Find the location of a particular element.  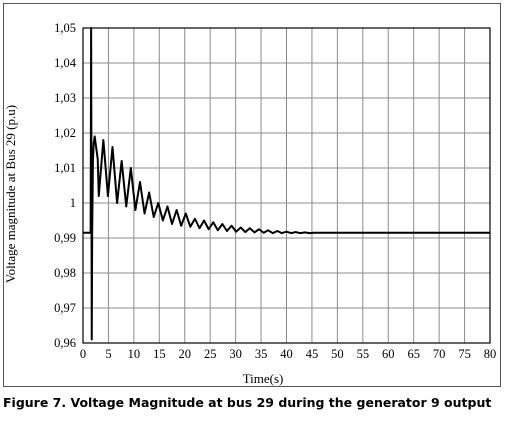

x-tick-label: 50 is located at coordinates (337, 354).